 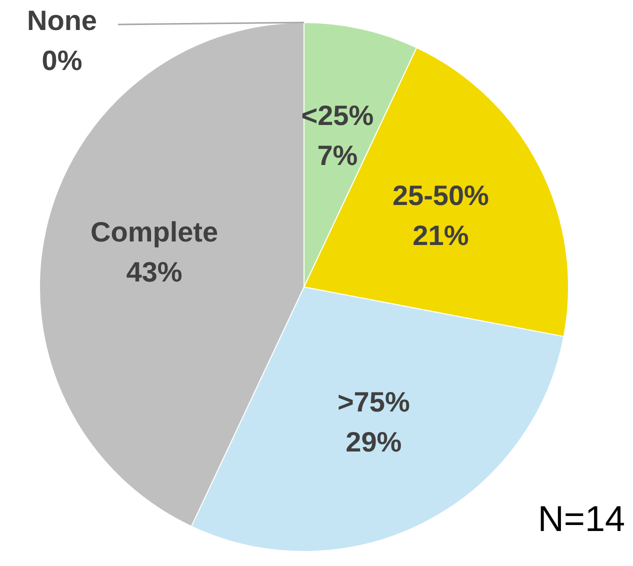 I want to click on text: N=14, so click(x=581, y=518).